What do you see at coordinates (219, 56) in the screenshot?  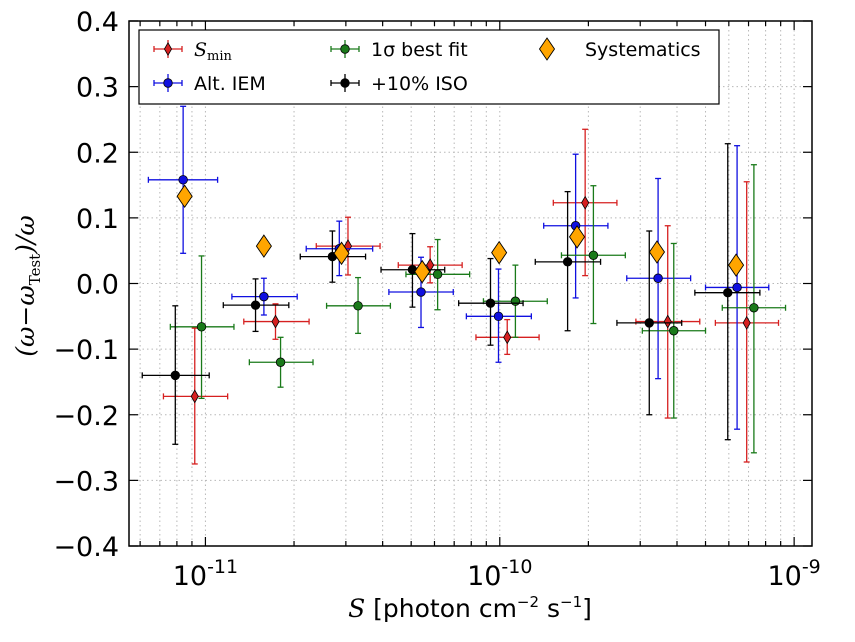 I see `legend-label-sub: min` at bounding box center [219, 56].